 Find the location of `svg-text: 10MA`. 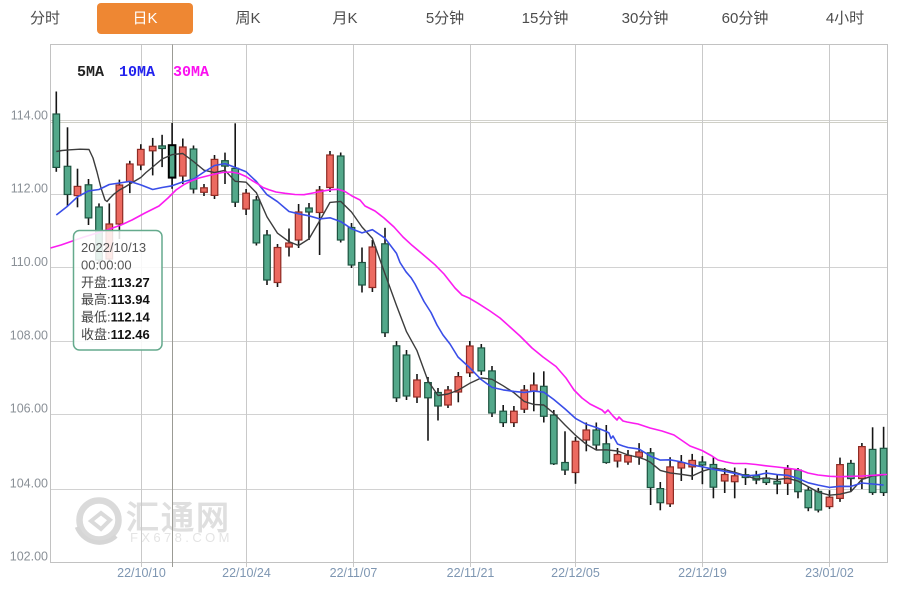

svg-text: 10MA is located at coordinates (137, 72).